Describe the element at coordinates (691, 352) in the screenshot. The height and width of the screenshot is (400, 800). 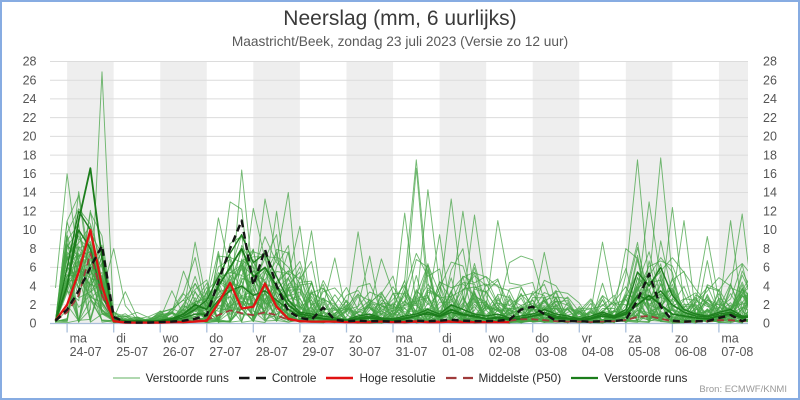
I see `svg-text: 06-08` at that location.